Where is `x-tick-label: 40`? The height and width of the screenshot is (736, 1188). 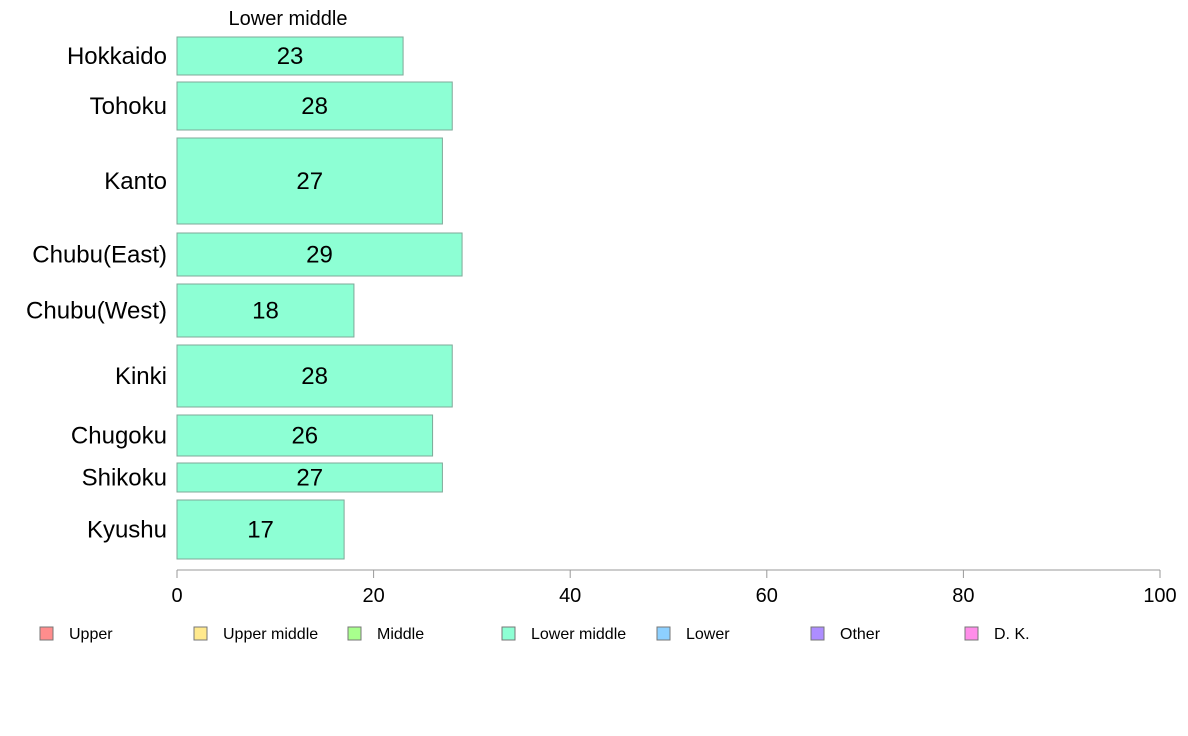
x-tick-label: 40 is located at coordinates (570, 596).